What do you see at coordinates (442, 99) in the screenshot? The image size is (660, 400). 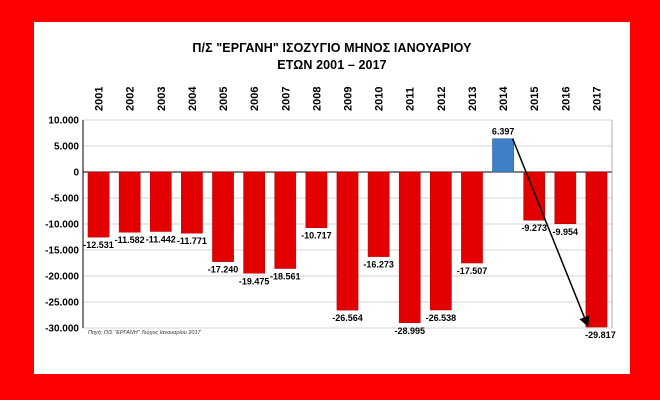 I see `x-category-label: 2012` at bounding box center [442, 99].